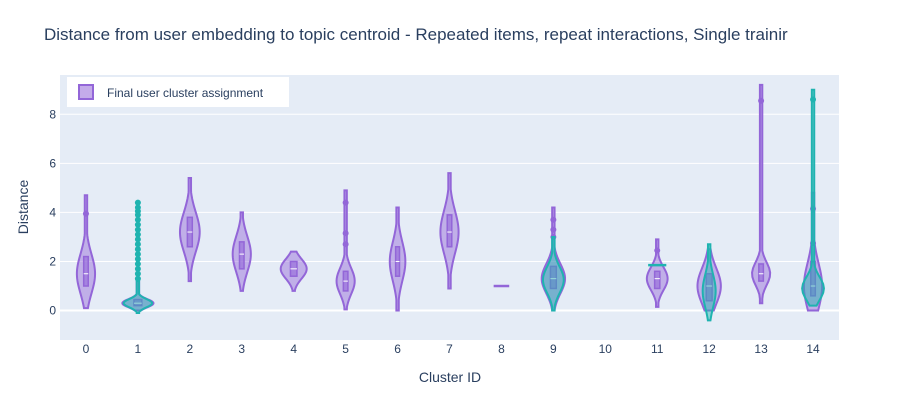  I want to click on x-tick-label: 7, so click(449, 349).